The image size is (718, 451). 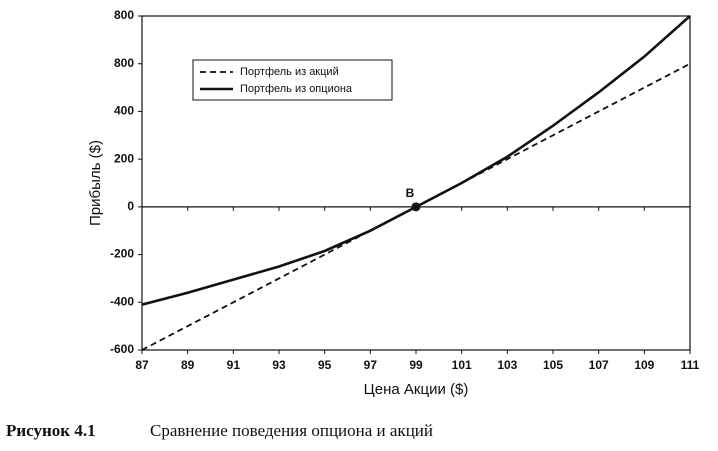 What do you see at coordinates (599, 365) in the screenshot?
I see `x-tick-label: 107` at bounding box center [599, 365].